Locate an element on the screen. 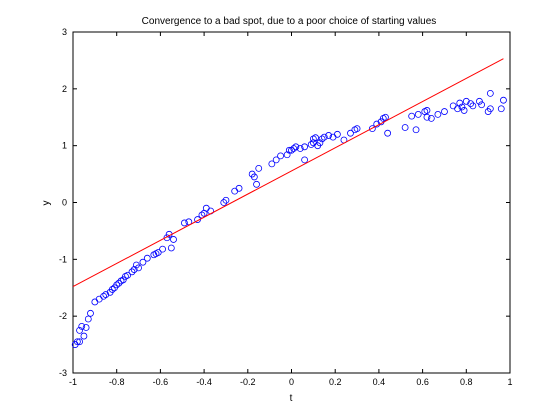 The height and width of the screenshot is (420, 560). x-tick-label: -1 is located at coordinates (73, 382).